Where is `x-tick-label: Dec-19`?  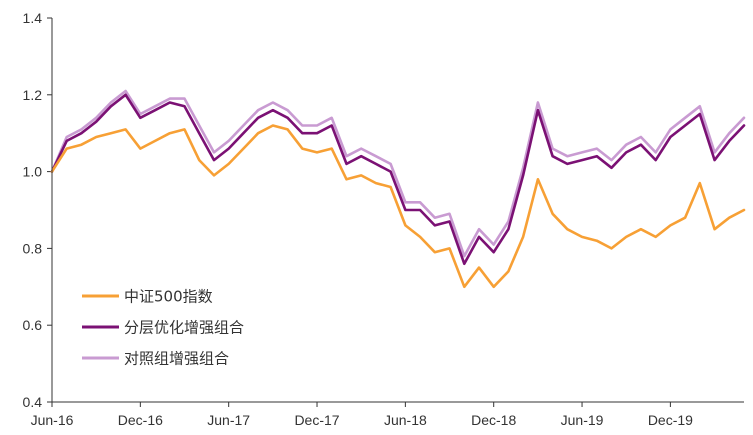 x-tick-label: Dec-19 is located at coordinates (670, 420).